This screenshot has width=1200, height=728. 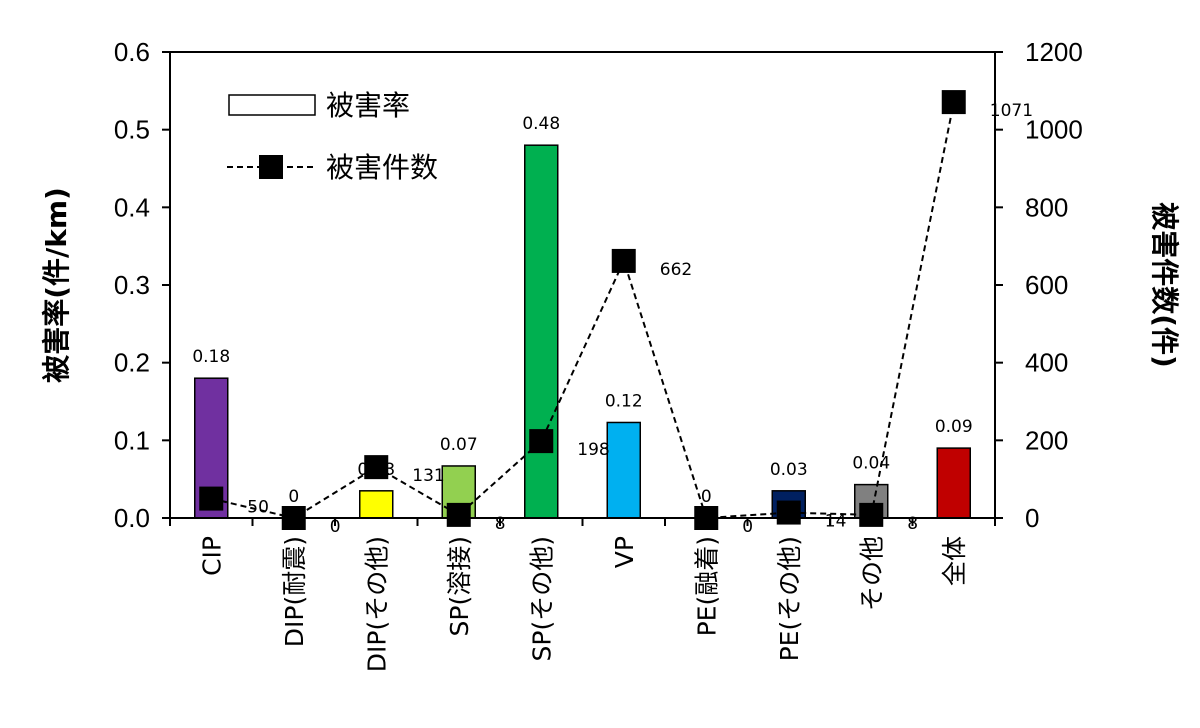 What do you see at coordinates (541, 598) in the screenshot?
I see `category-label-4: SP(その他)` at bounding box center [541, 598].